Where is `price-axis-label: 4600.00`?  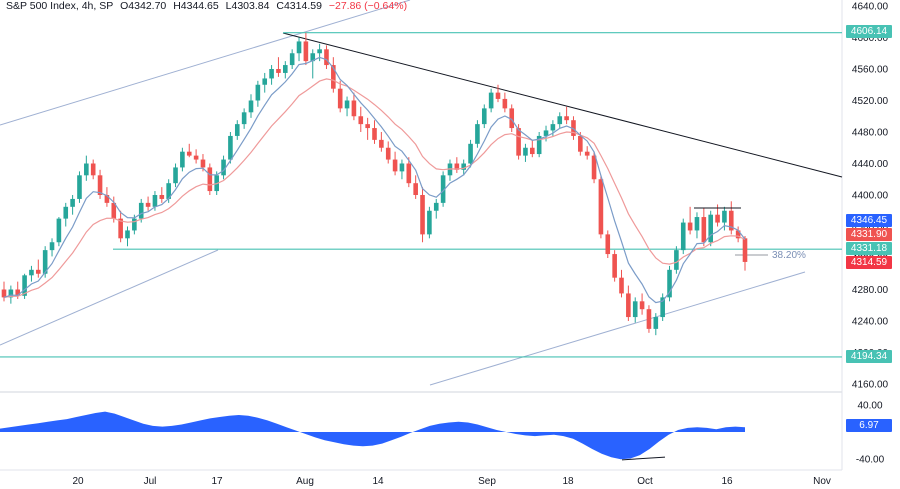 price-axis-label: 4600.00 is located at coordinates (870, 38).